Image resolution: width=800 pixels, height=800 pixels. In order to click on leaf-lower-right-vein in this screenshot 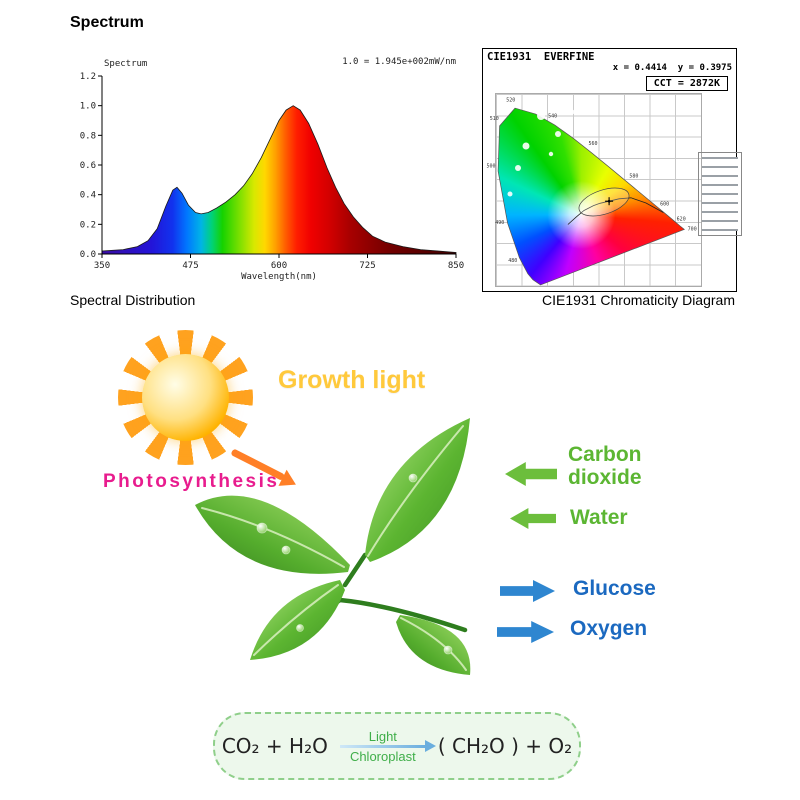, I will do `click(433, 644)`.